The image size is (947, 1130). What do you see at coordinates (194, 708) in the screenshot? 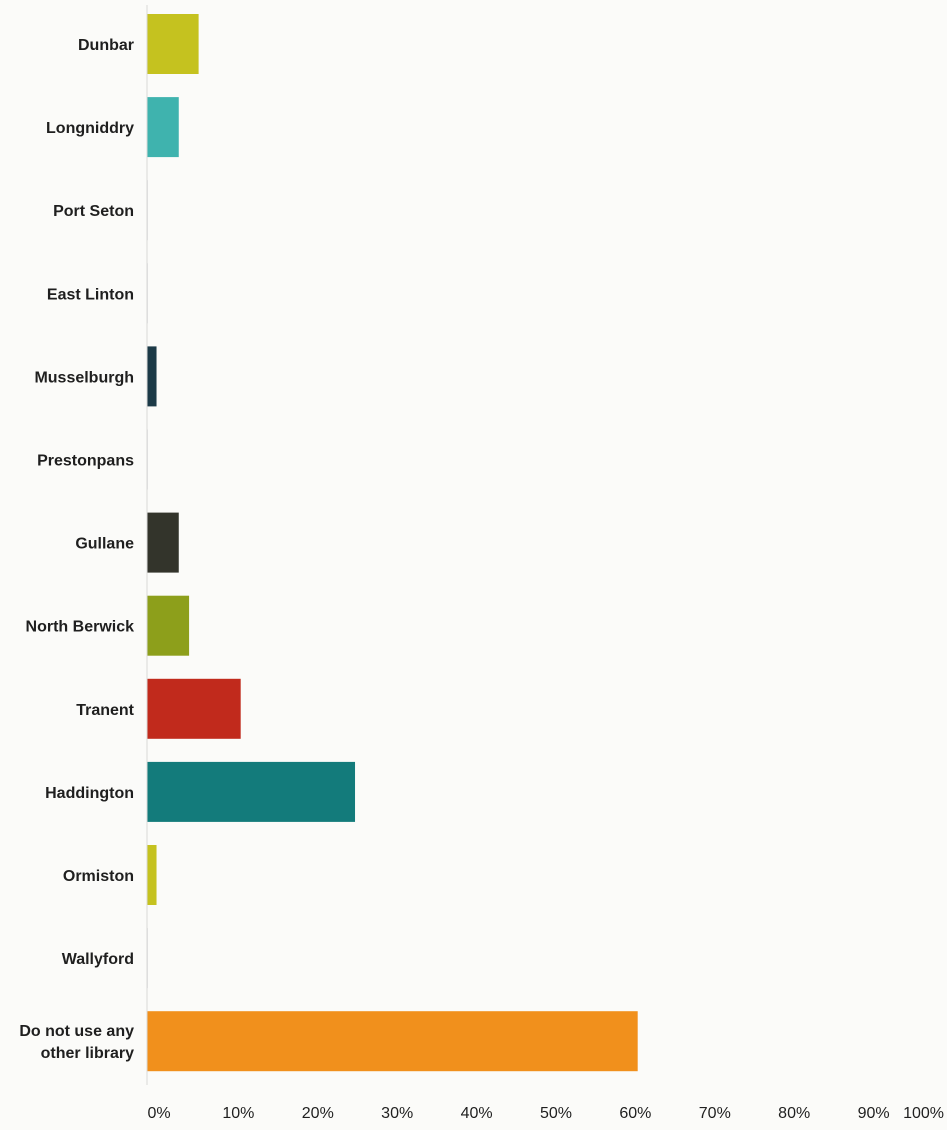
I see `bar-tranent` at bounding box center [194, 708].